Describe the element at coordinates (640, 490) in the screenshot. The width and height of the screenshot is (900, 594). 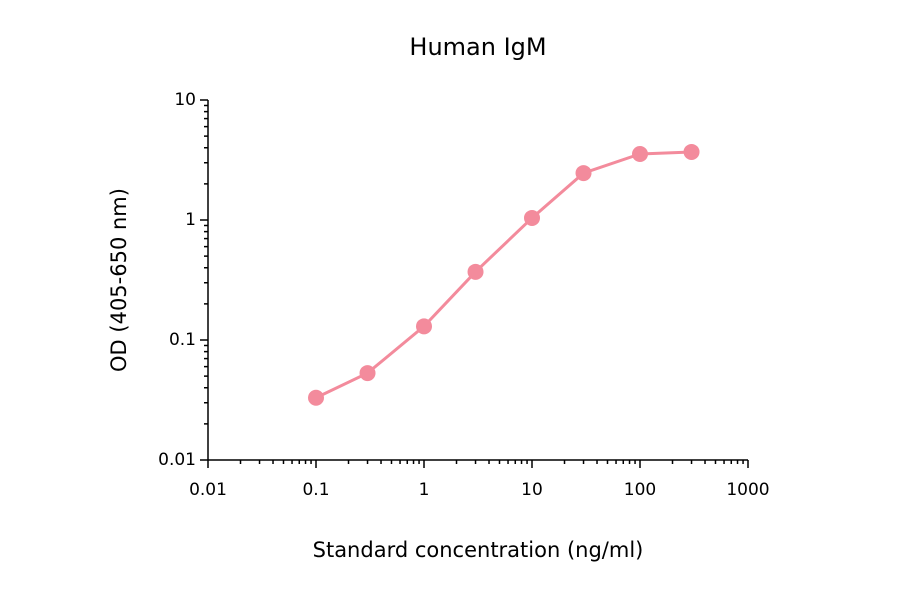
I see `x-tick-label: 100` at that location.